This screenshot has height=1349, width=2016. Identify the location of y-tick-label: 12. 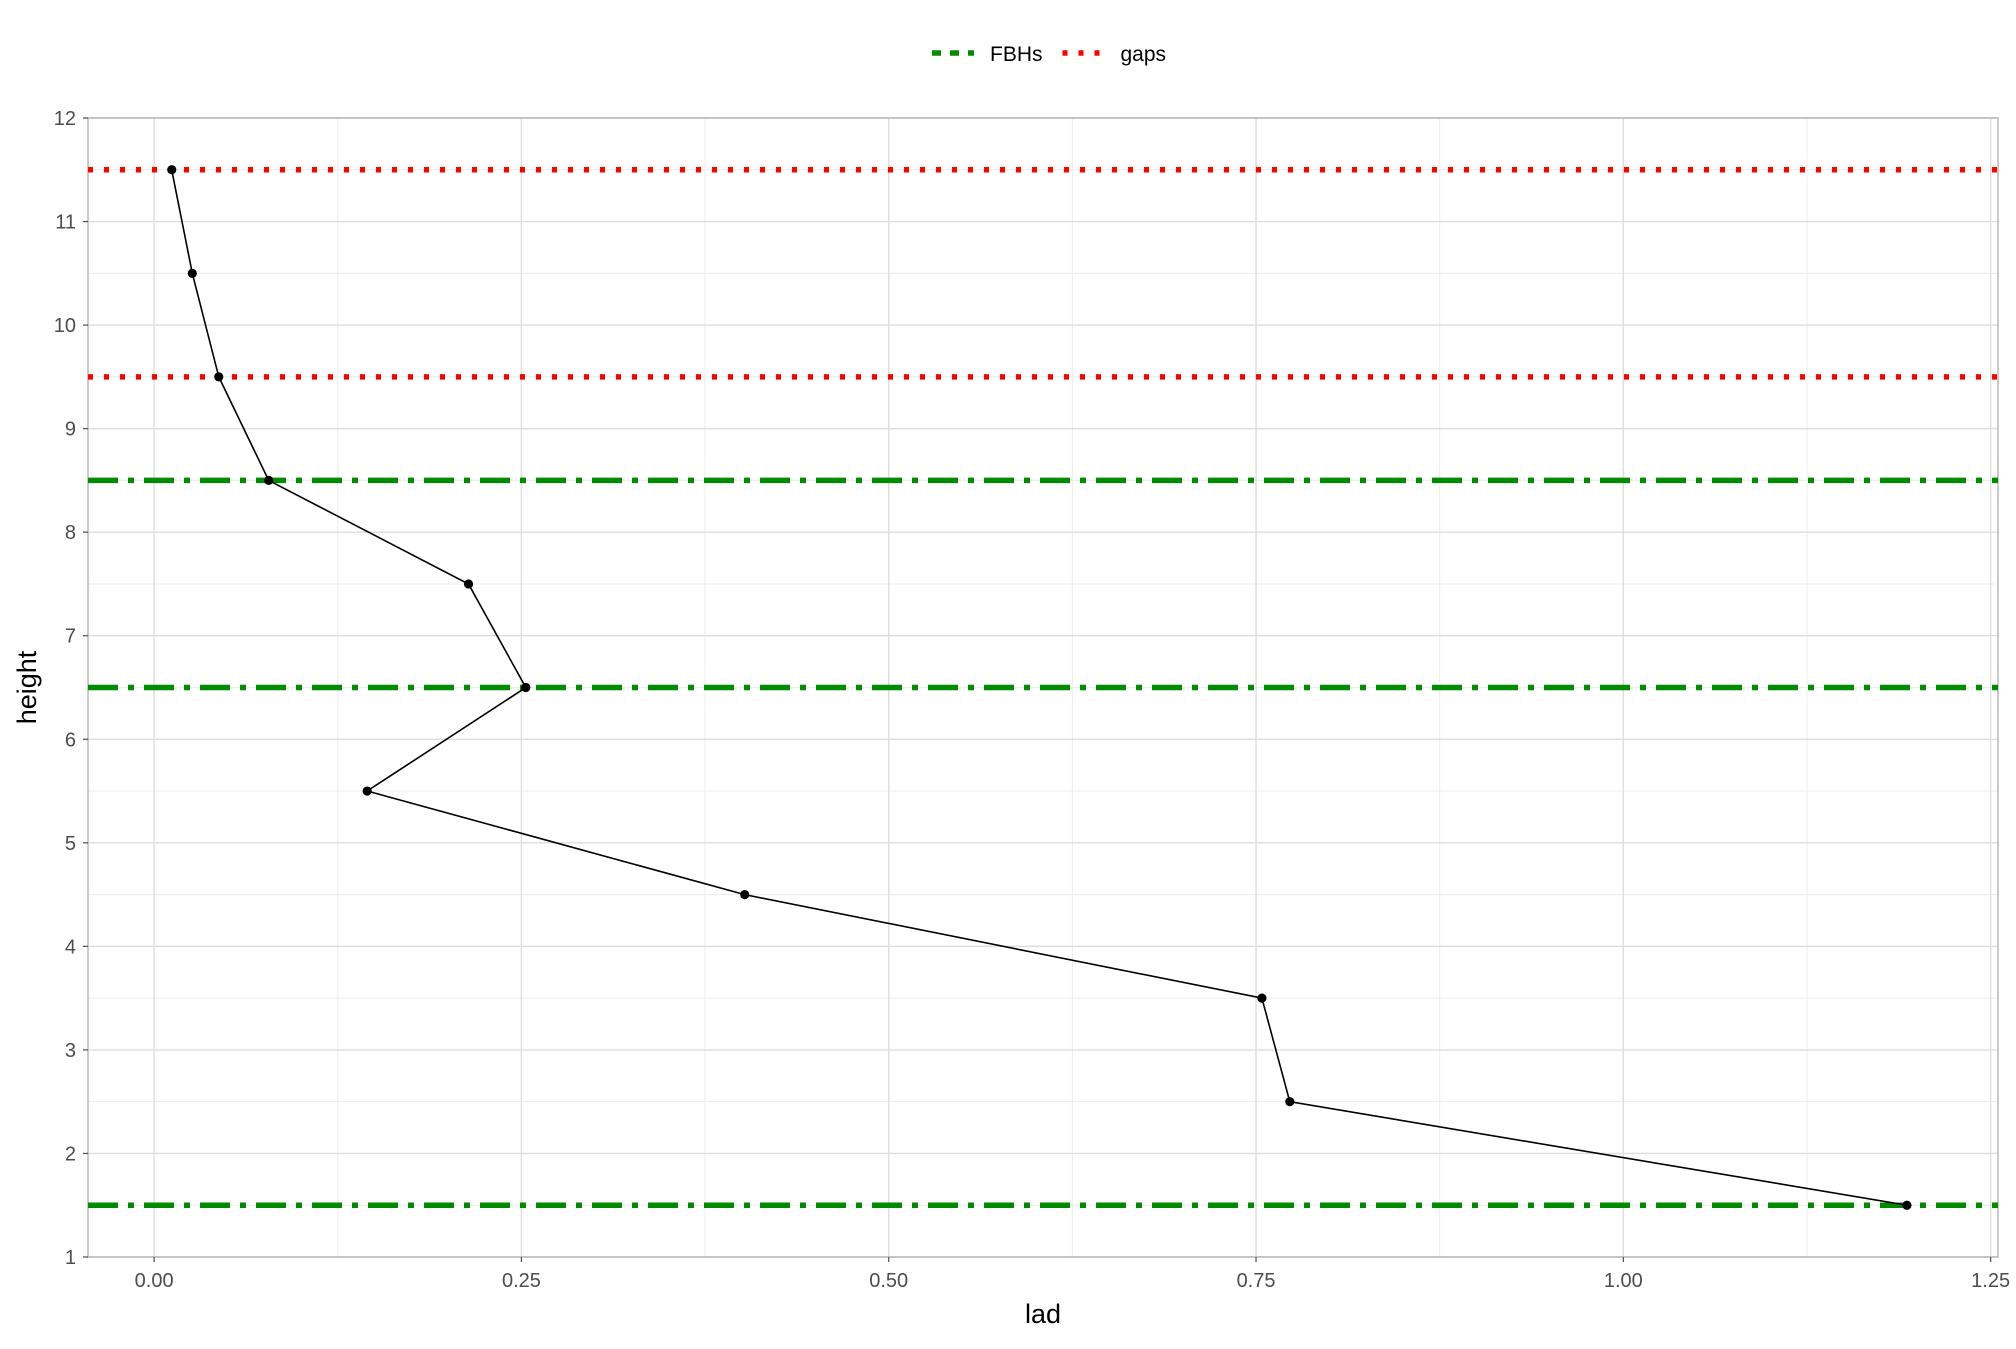
(65, 119).